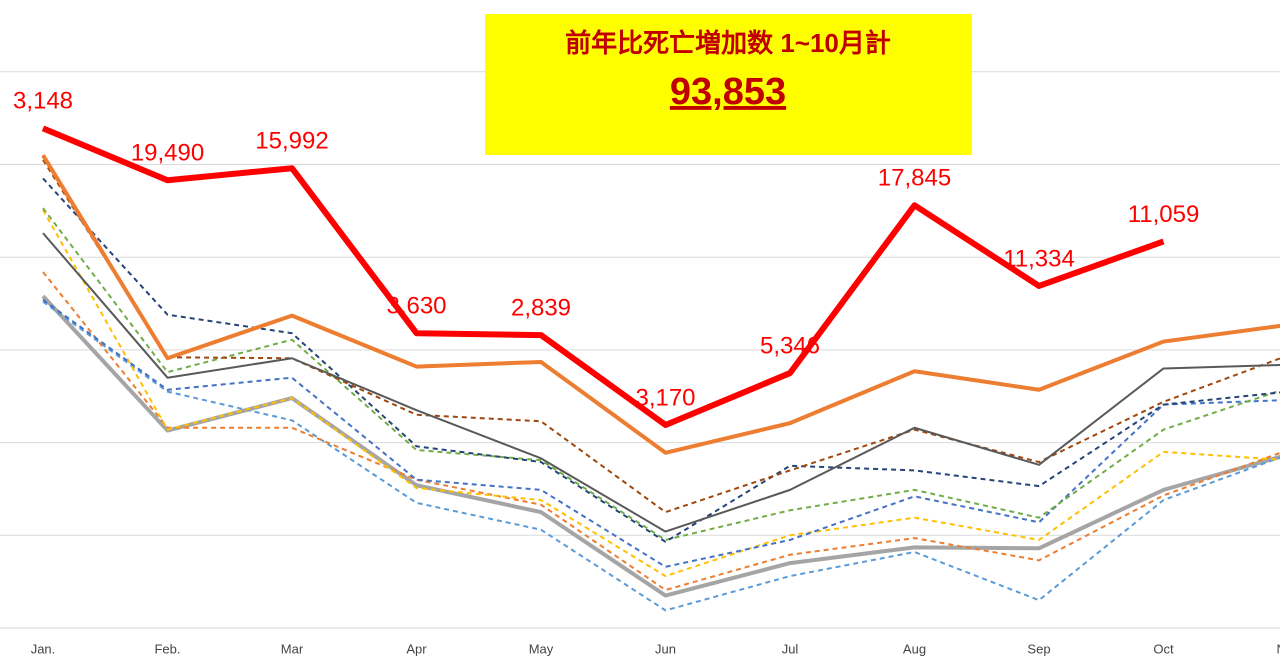 This screenshot has width=1280, height=670. Describe the element at coordinates (43, 101) in the screenshot. I see `point-label: 3,148` at that location.